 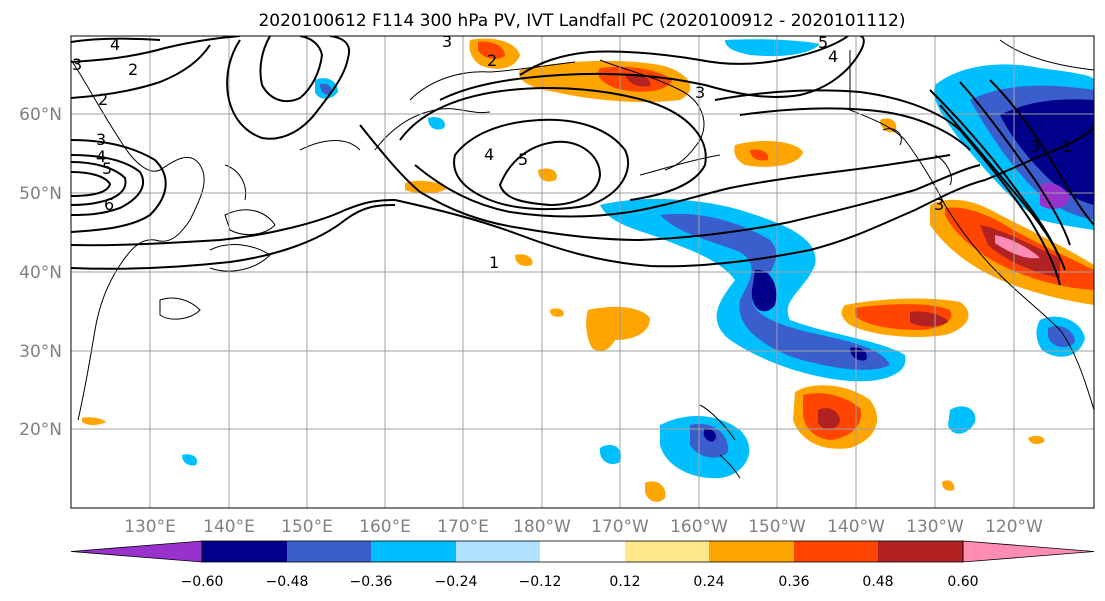 What do you see at coordinates (136, 551) in the screenshot?
I see `colorbar-extend-low` at bounding box center [136, 551].